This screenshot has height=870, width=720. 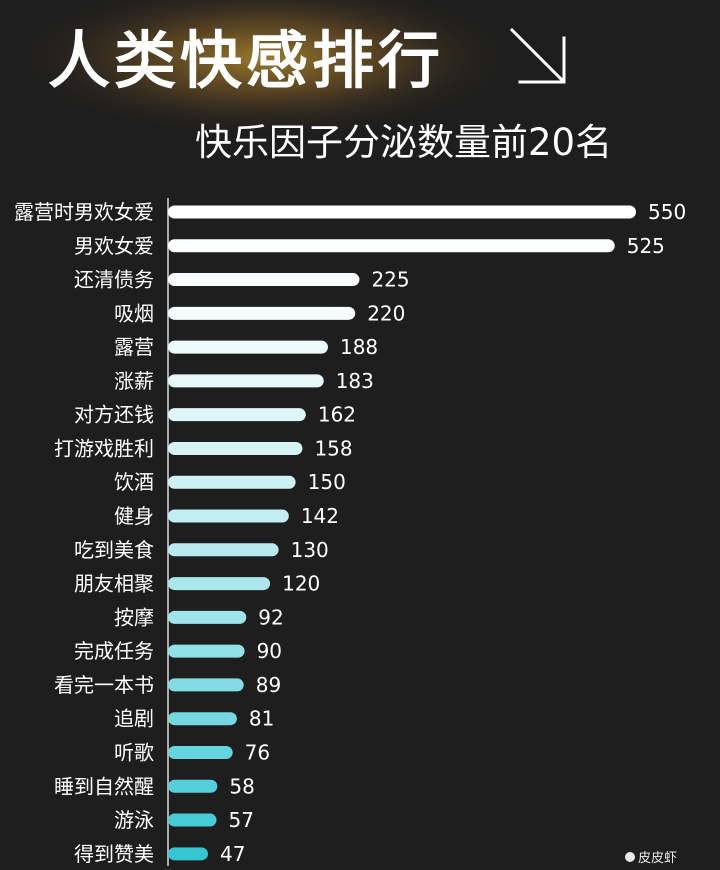 I want to click on category-label: 健身, so click(x=134, y=516).